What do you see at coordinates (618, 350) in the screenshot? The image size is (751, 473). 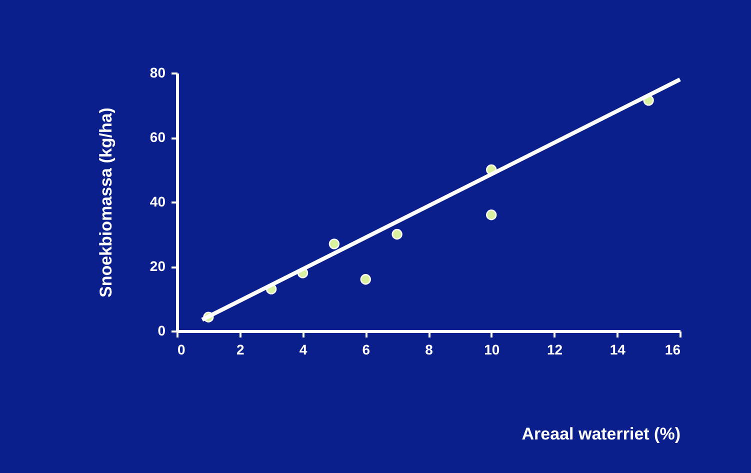 I see `x-tick-label: 14` at bounding box center [618, 350].